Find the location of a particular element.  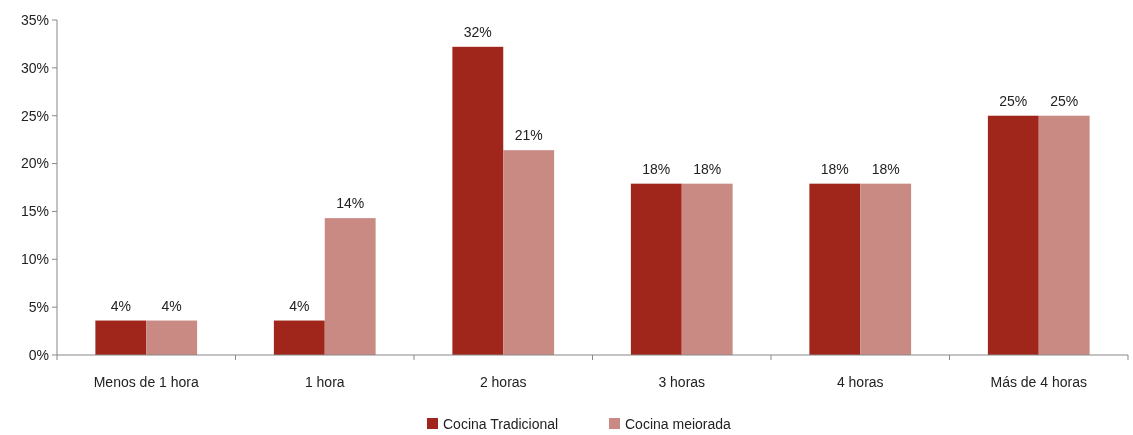

y-tick-label: 10% is located at coordinates (34, 259).